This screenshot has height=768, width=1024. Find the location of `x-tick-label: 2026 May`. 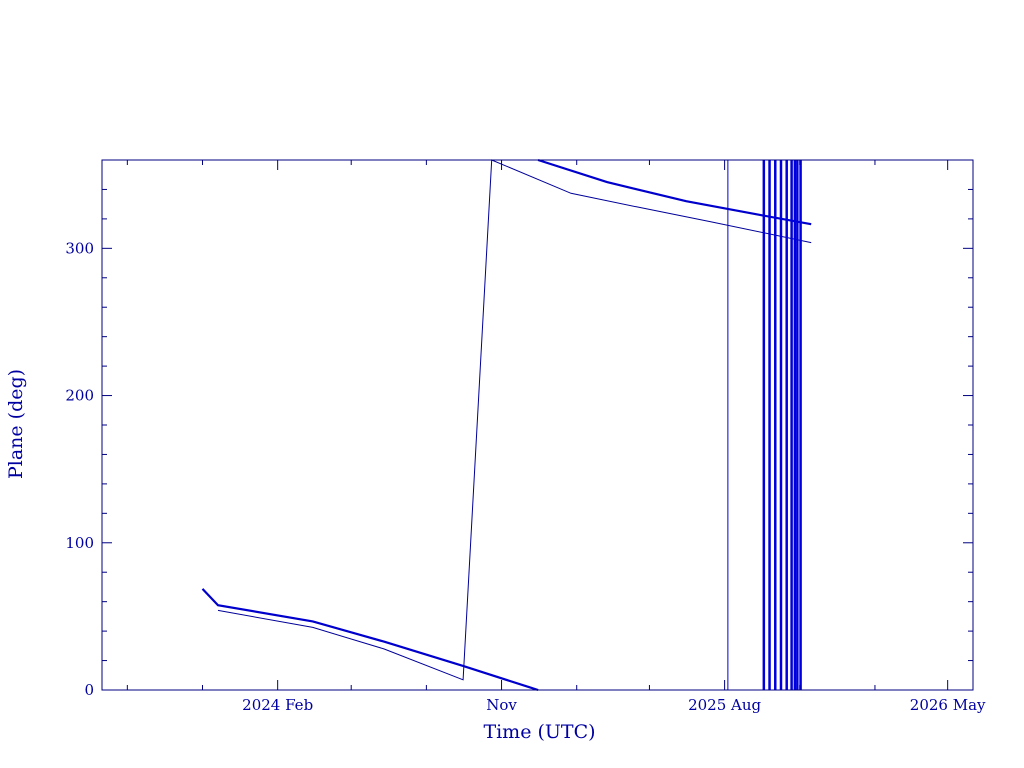

x-tick-label: 2026 May is located at coordinates (948, 705).